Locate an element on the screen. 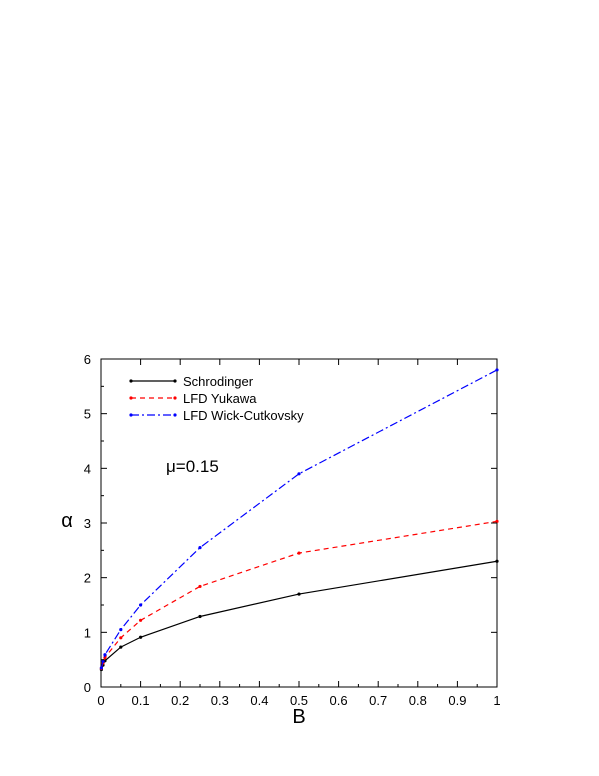  x-tick-label: 0.7 is located at coordinates (378, 700).